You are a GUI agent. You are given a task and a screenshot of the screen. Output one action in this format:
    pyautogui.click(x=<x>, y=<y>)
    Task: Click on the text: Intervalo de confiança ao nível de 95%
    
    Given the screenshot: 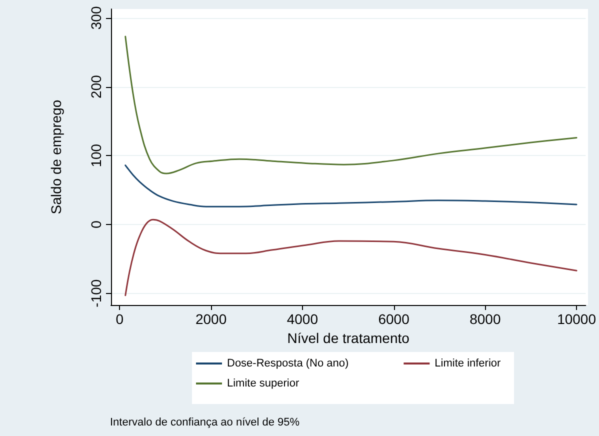 What is the action you would take?
    pyautogui.click(x=205, y=422)
    